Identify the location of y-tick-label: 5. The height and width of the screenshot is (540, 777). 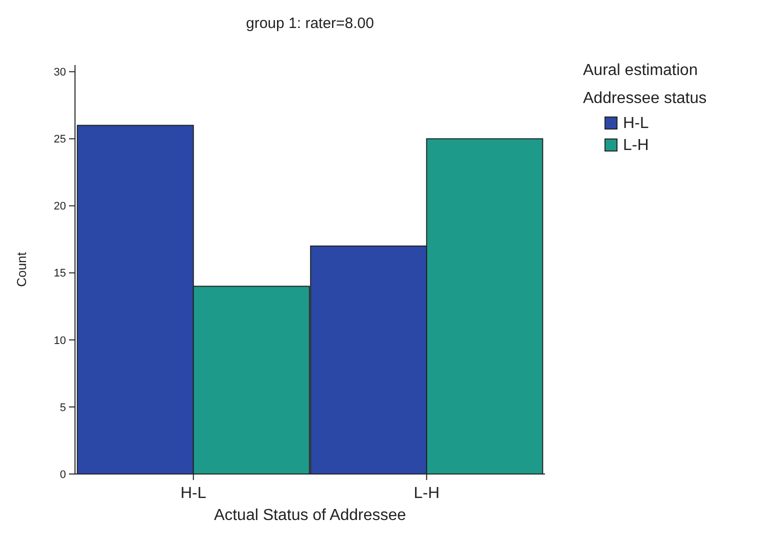
(63, 408).